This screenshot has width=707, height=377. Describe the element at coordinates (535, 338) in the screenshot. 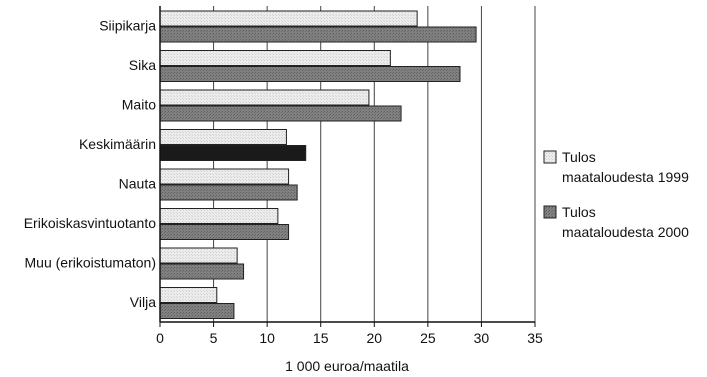

I see `x-tick-label-35: 35` at that location.